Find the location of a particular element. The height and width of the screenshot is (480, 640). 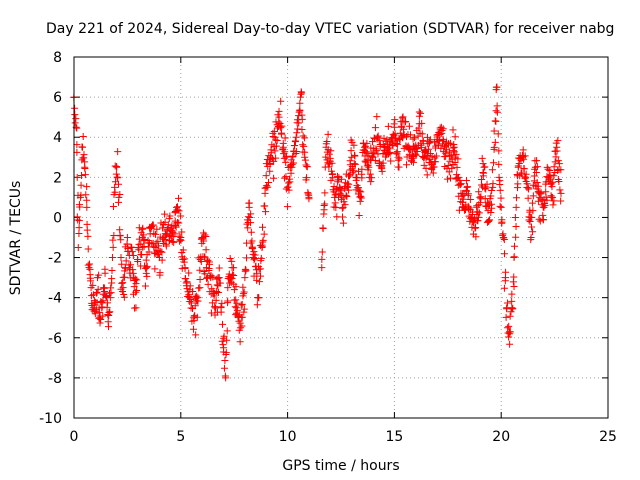

y-axis-label: SDTVAR / TECUs is located at coordinates (16, 238).